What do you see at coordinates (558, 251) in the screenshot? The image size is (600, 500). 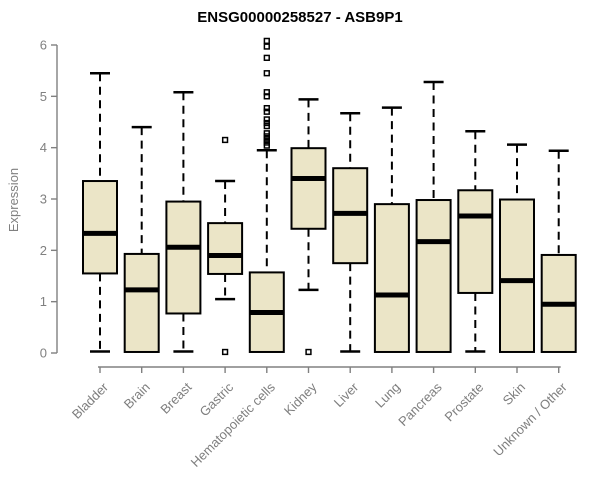 I see `box-unknown-other` at bounding box center [558, 251].